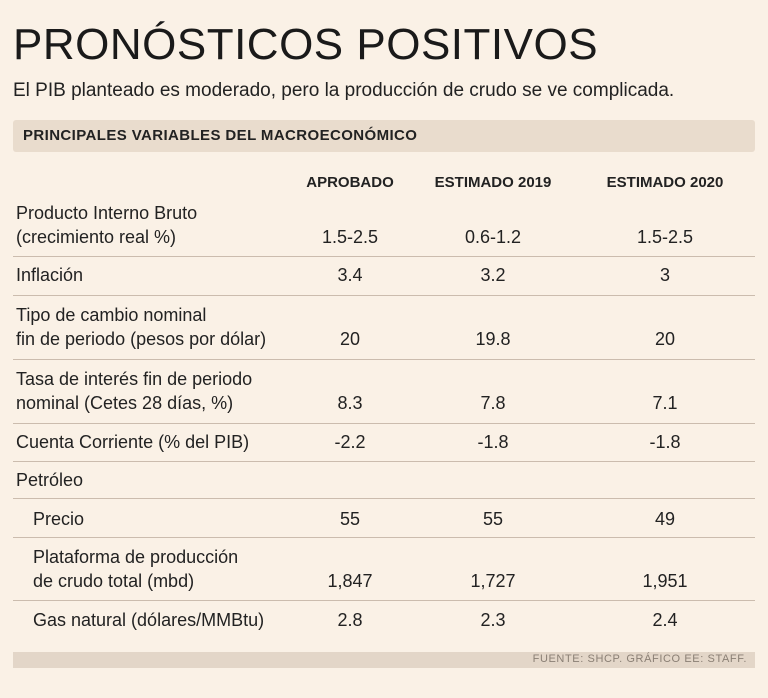 This screenshot has height=698, width=768. Describe the element at coordinates (350, 620) in the screenshot. I see `cell-gas-natural-aprobado: 2.8` at that location.